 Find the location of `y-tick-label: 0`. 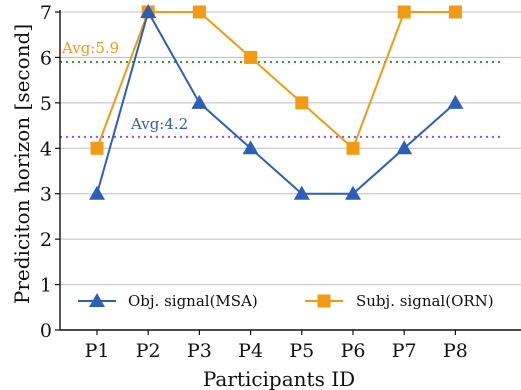

y-tick-label: 0 is located at coordinates (46, 331).